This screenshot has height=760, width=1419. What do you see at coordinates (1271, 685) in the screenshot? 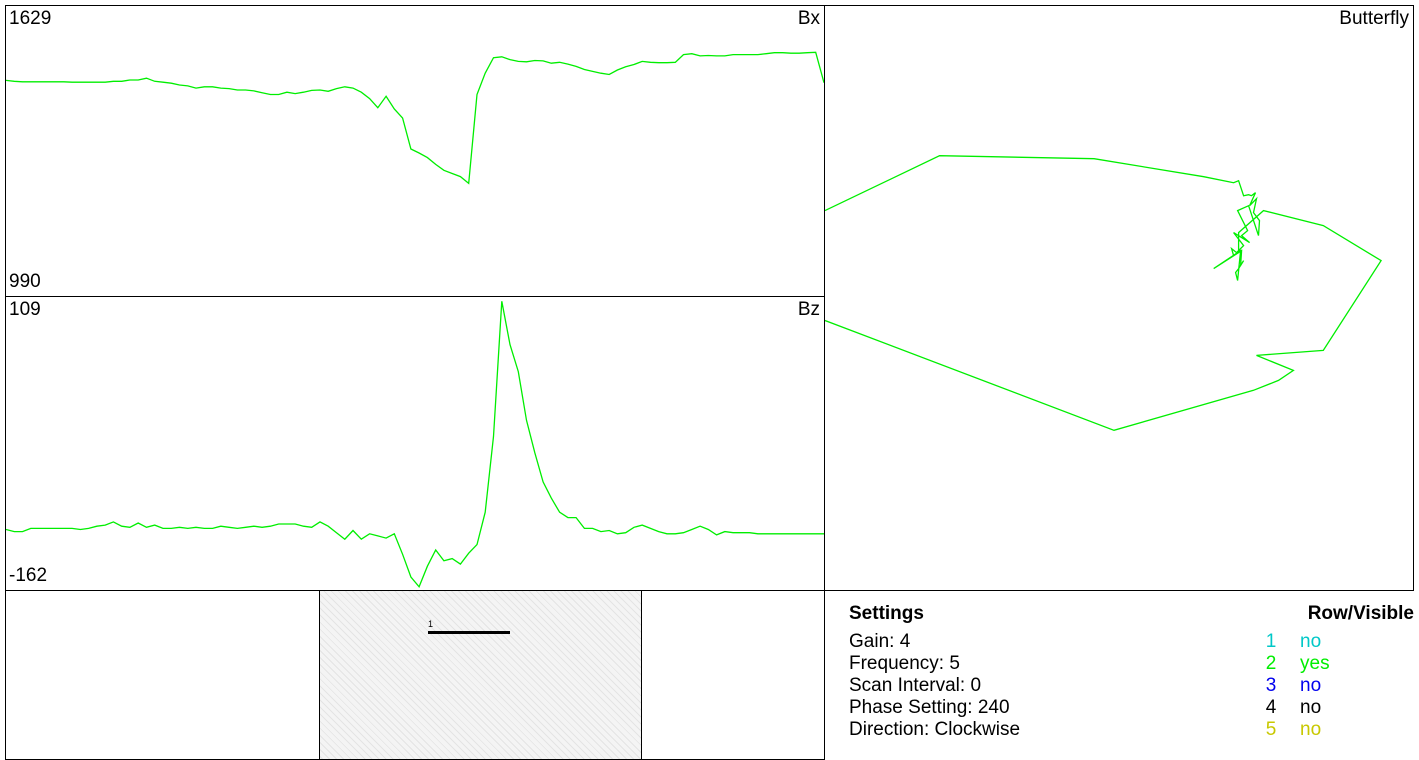
I see `row-number: 3` at bounding box center [1271, 685].